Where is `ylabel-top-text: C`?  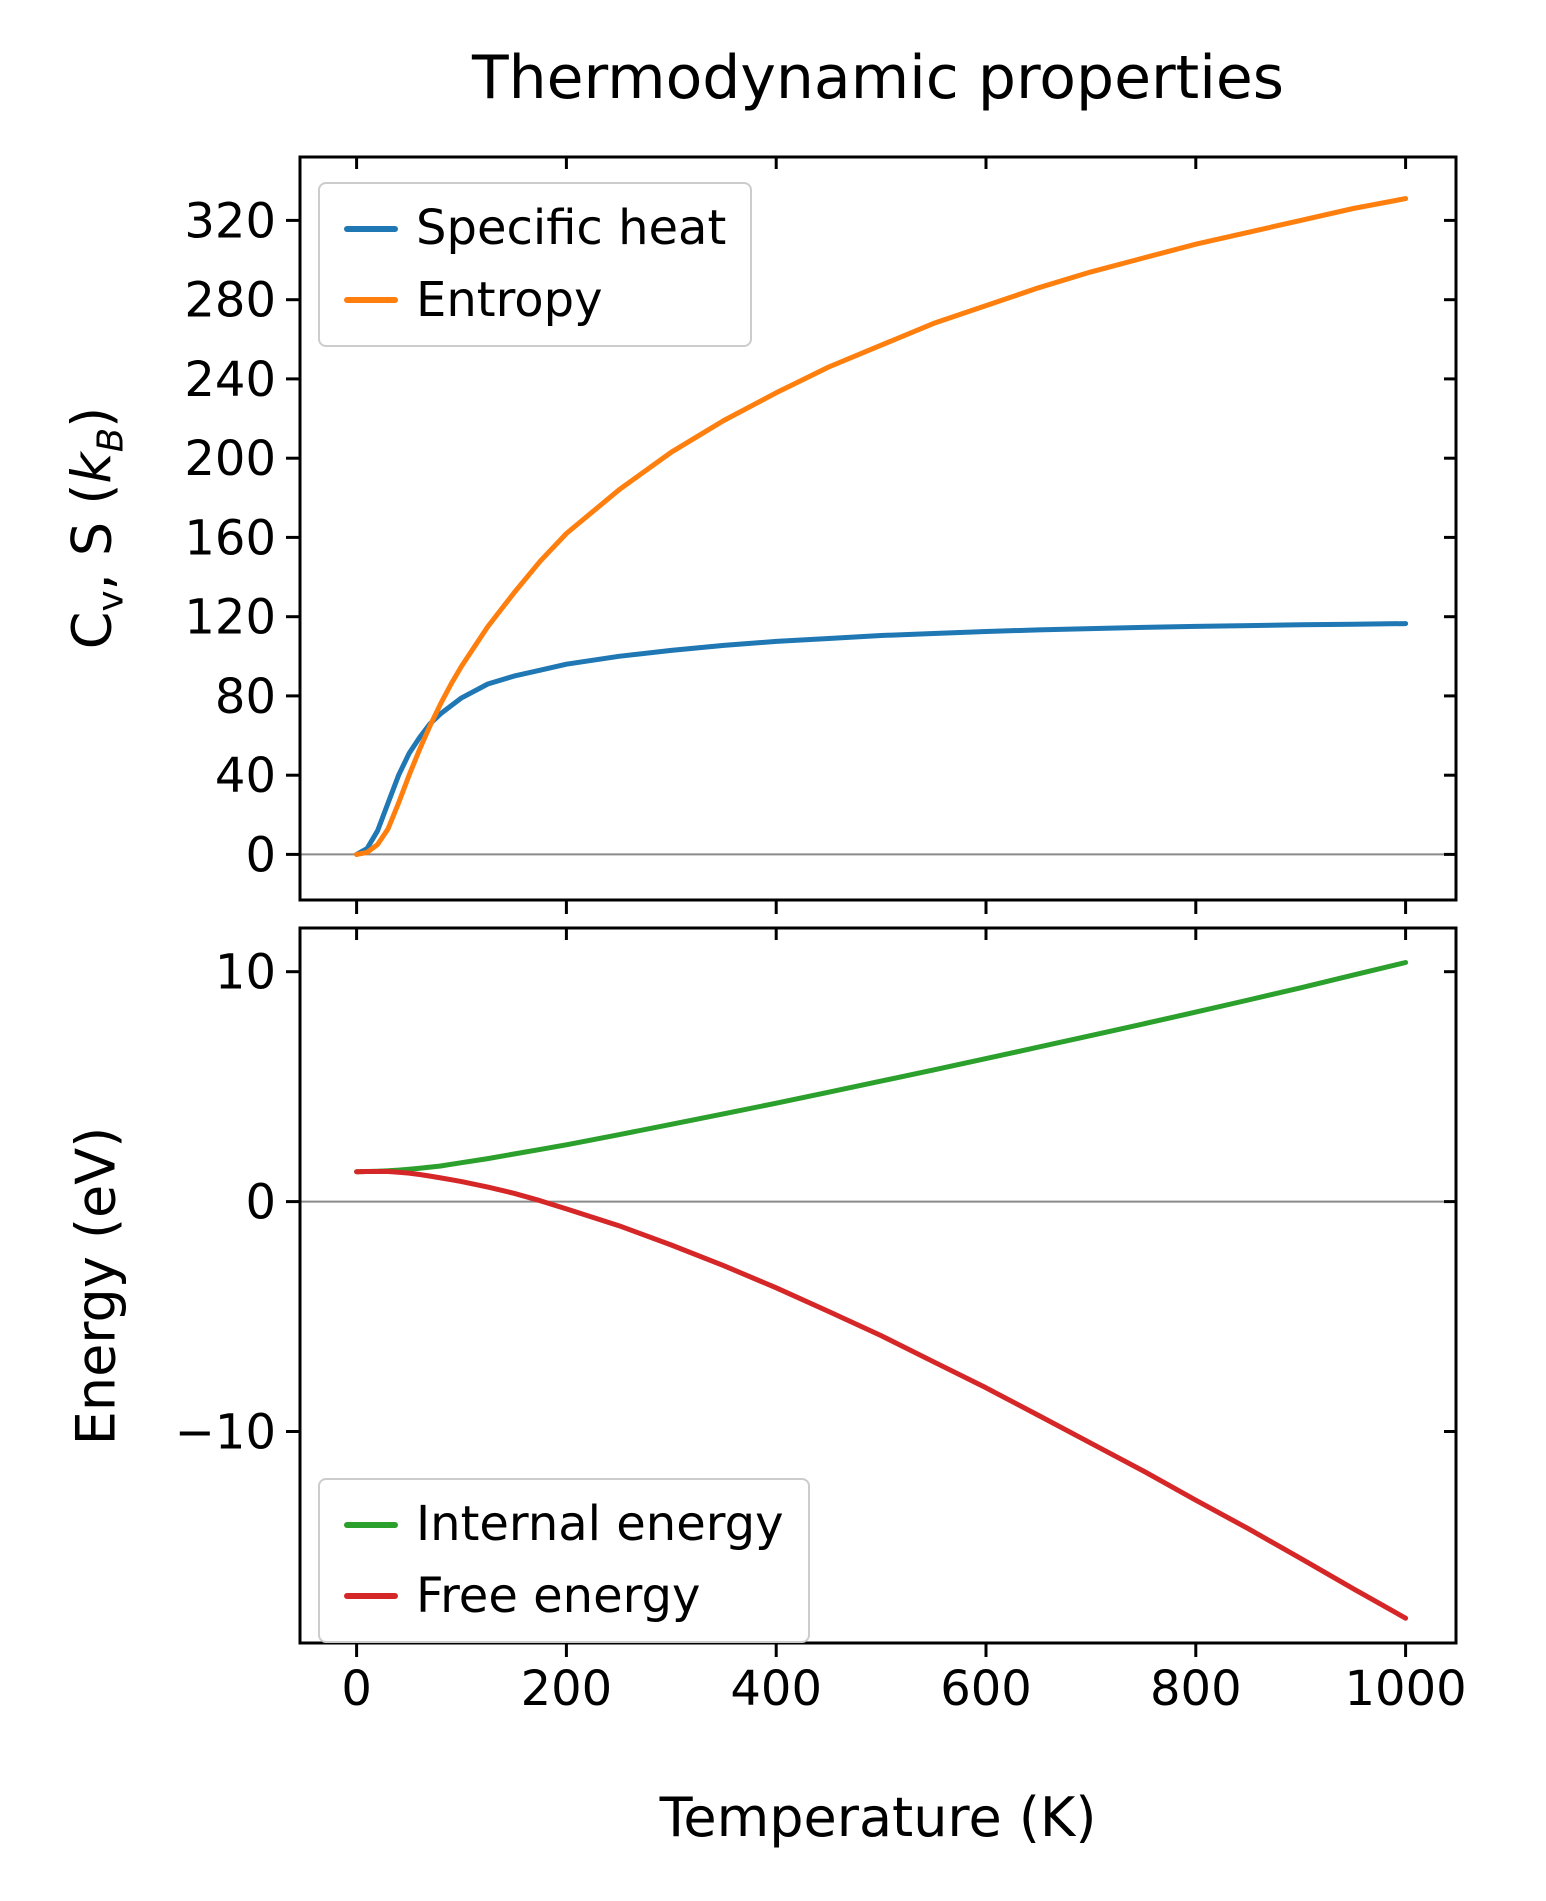 ylabel-top-text: C is located at coordinates (92, 630).